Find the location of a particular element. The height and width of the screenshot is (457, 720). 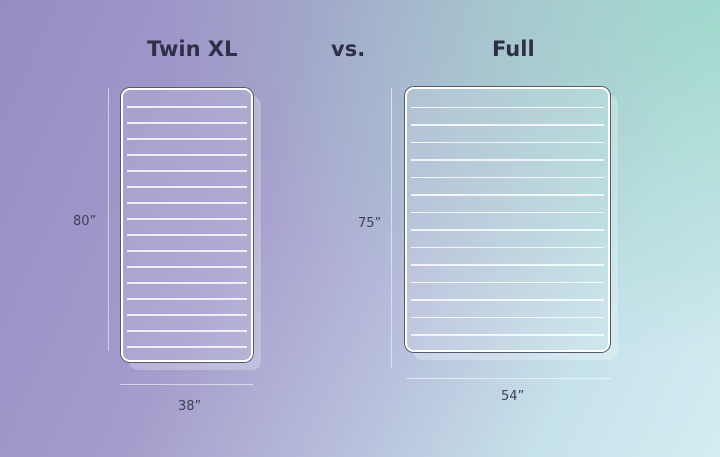

twin-xl-mattress is located at coordinates (187, 225).